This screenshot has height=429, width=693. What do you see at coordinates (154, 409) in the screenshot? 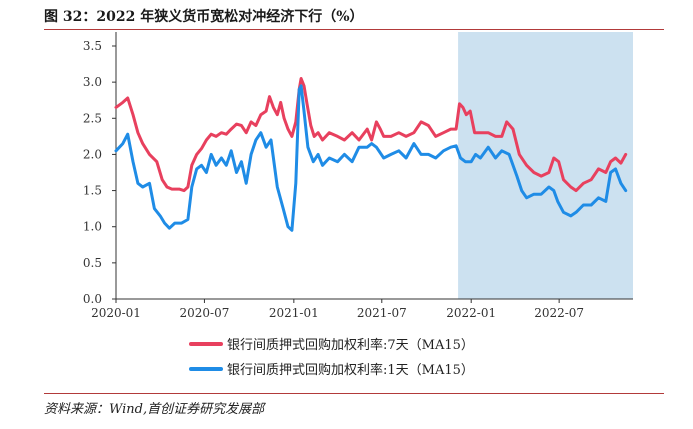
I see `source-note: 资料来源：Wind,首创证券研究发展部` at bounding box center [154, 409].